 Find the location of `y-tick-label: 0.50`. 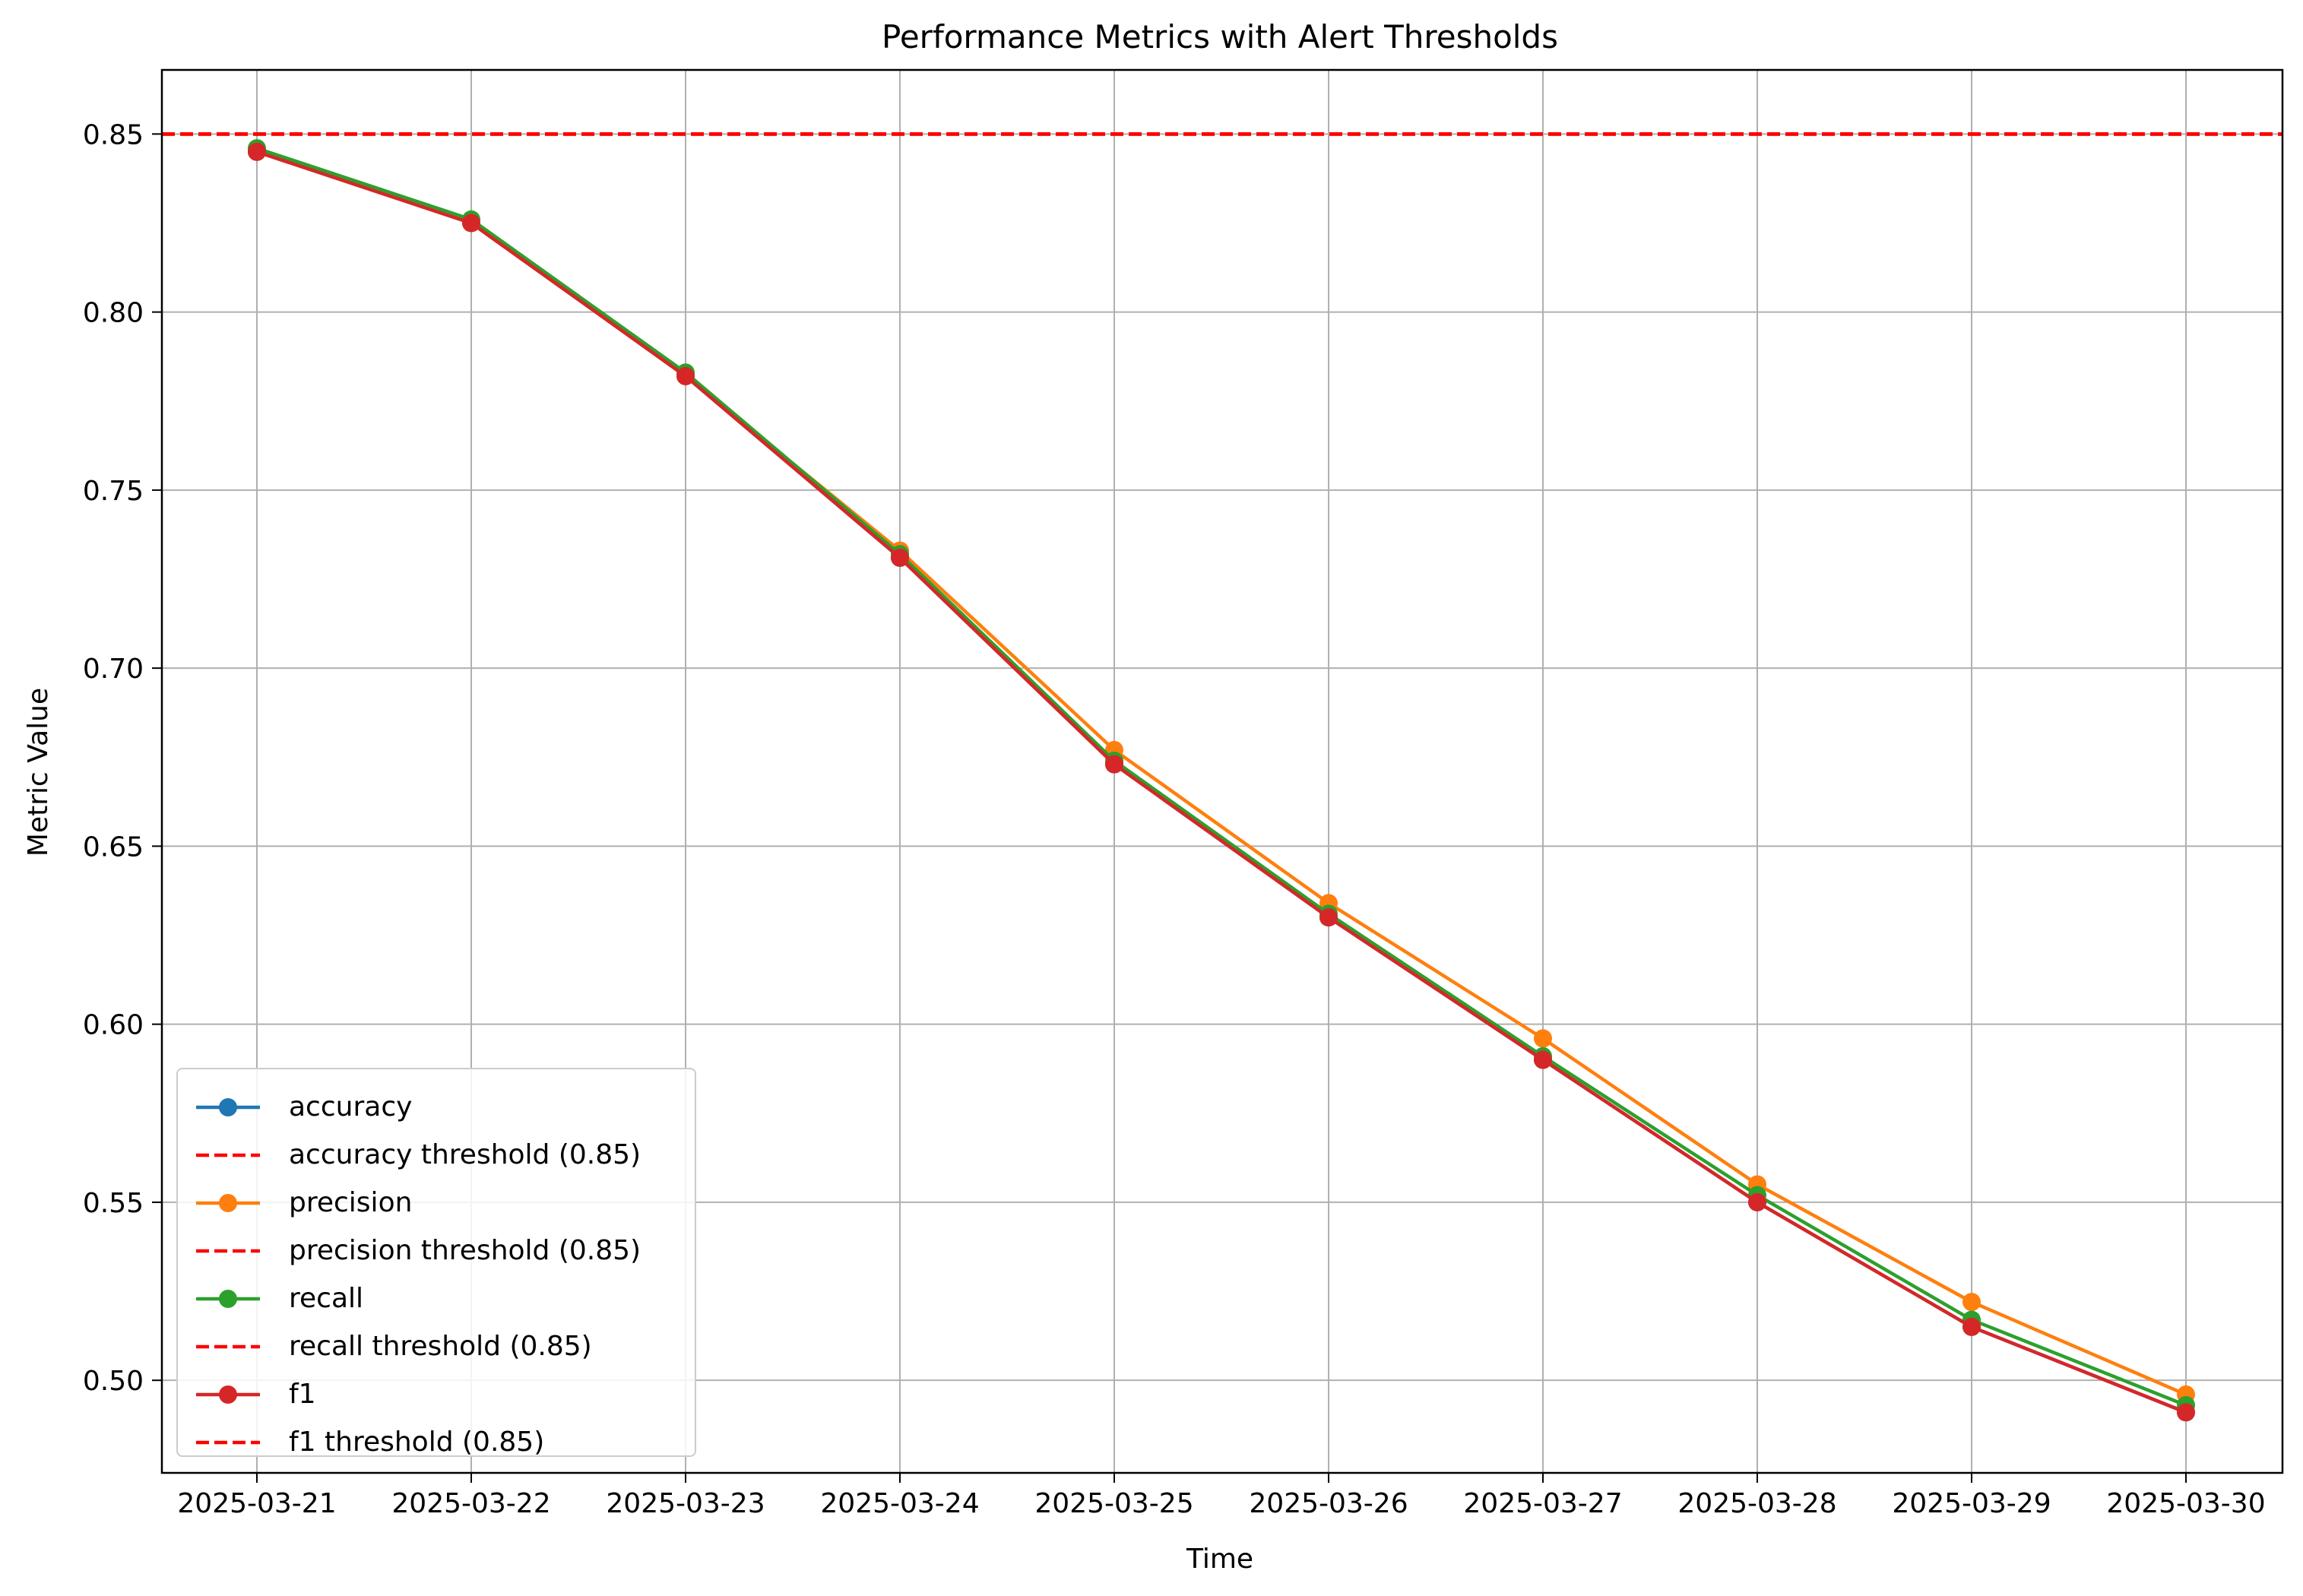

y-tick-label: 0.50 is located at coordinates (113, 1381).